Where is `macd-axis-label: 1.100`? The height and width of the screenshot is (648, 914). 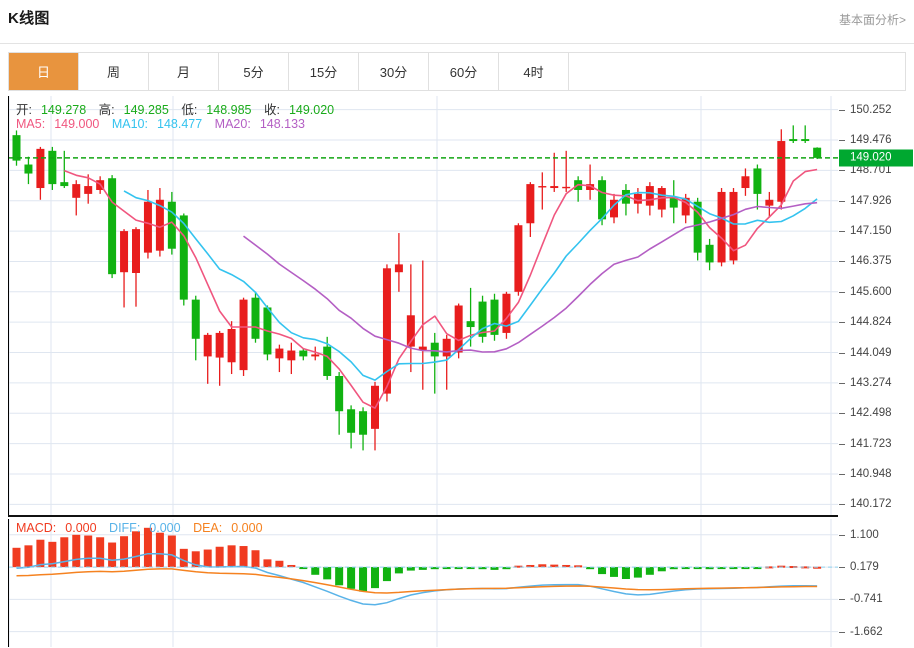 macd-axis-label: 1.100 is located at coordinates (864, 534).